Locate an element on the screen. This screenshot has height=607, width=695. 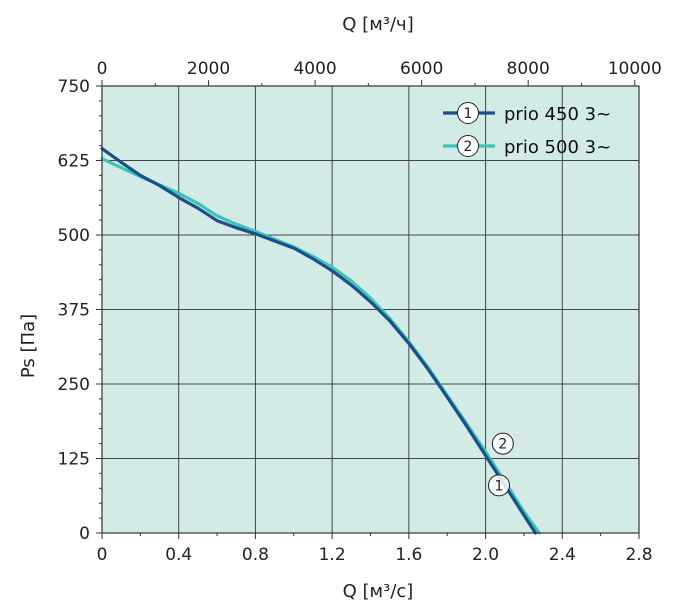
curve-marker-2: 2 is located at coordinates (502, 443).